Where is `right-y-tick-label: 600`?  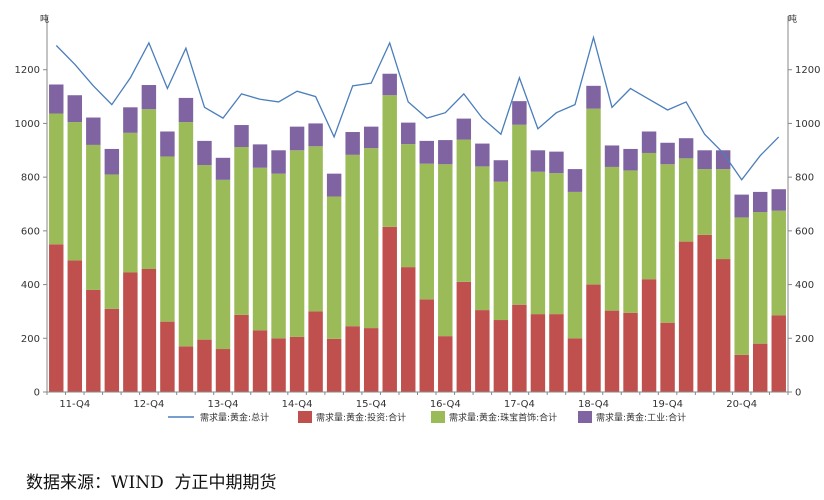
right-y-tick-label: 600 is located at coordinates (804, 231).